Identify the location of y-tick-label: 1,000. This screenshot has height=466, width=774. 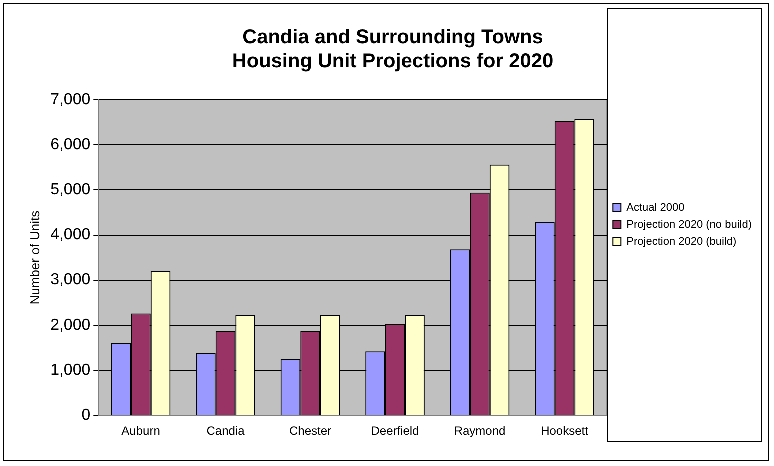
(70, 370).